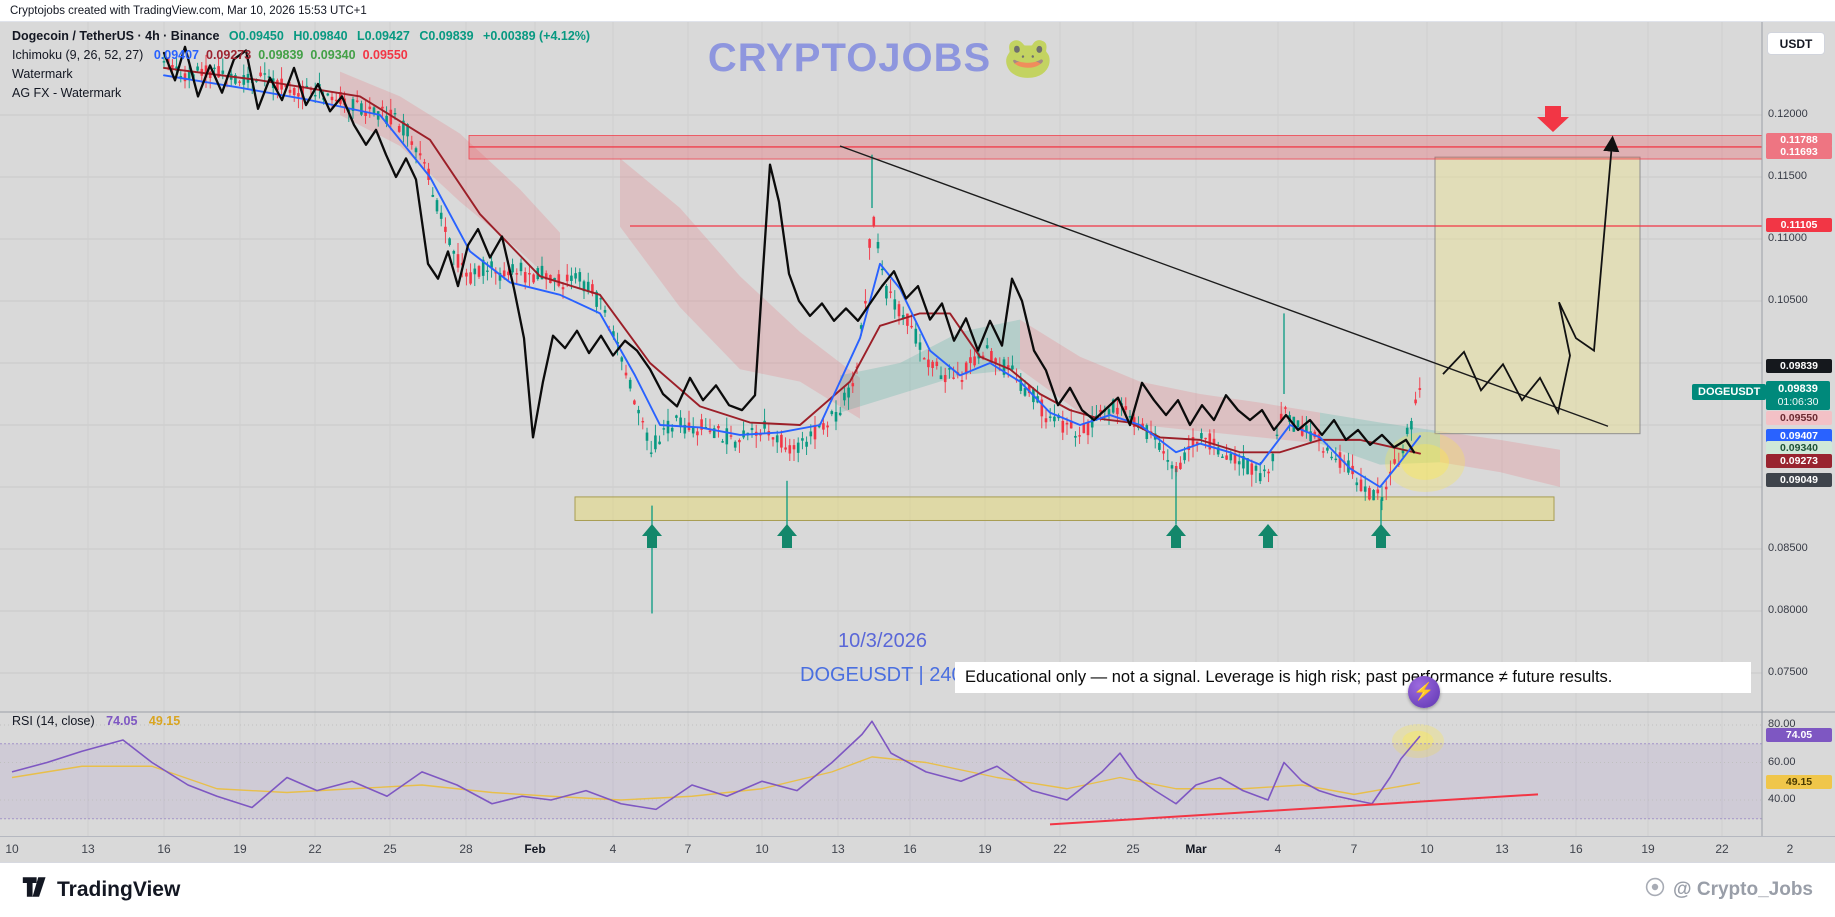 This screenshot has width=1835, height=917. I want to click on watermark-indicator-label: Watermark, so click(42, 74).